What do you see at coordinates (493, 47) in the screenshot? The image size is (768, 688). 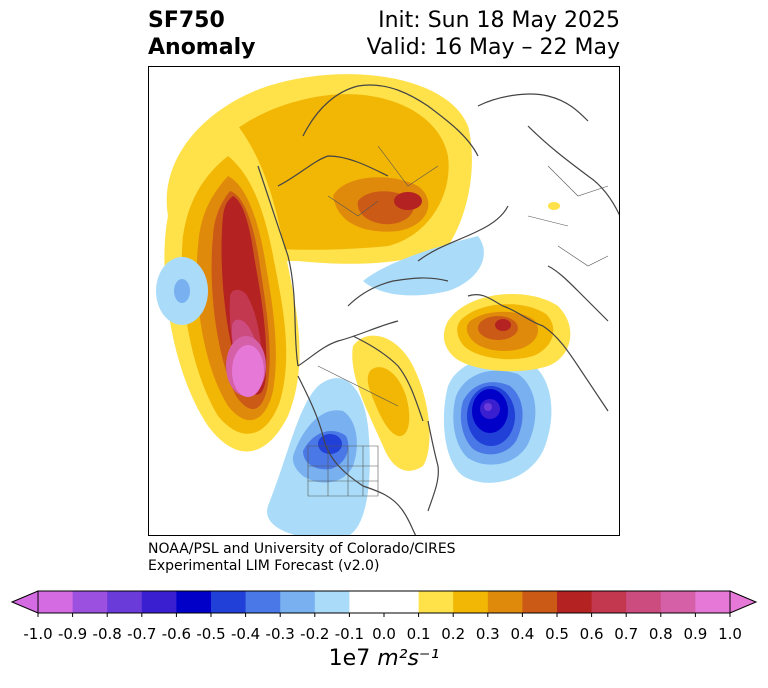 I see `title-valid-range: Valid: 16 May – 22 May` at bounding box center [493, 47].